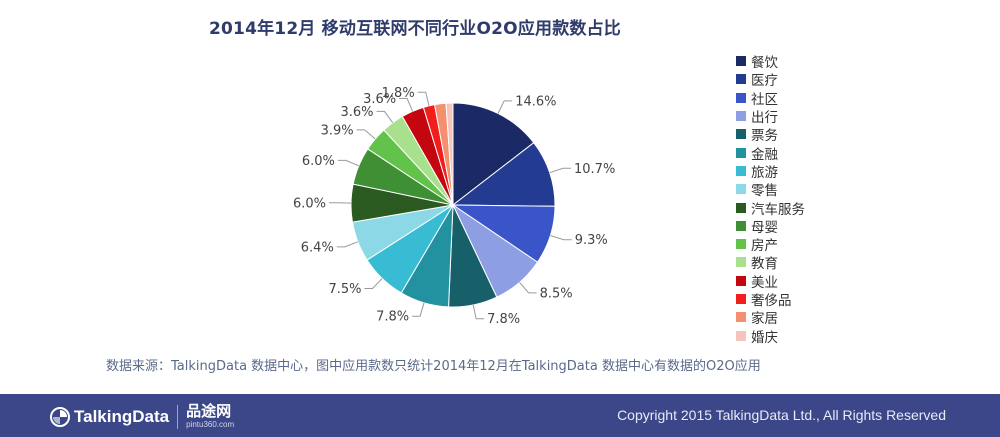 This screenshot has width=1000, height=437. What do you see at coordinates (778, 209) in the screenshot?
I see `legend-label: 汽车服务` at bounding box center [778, 209].